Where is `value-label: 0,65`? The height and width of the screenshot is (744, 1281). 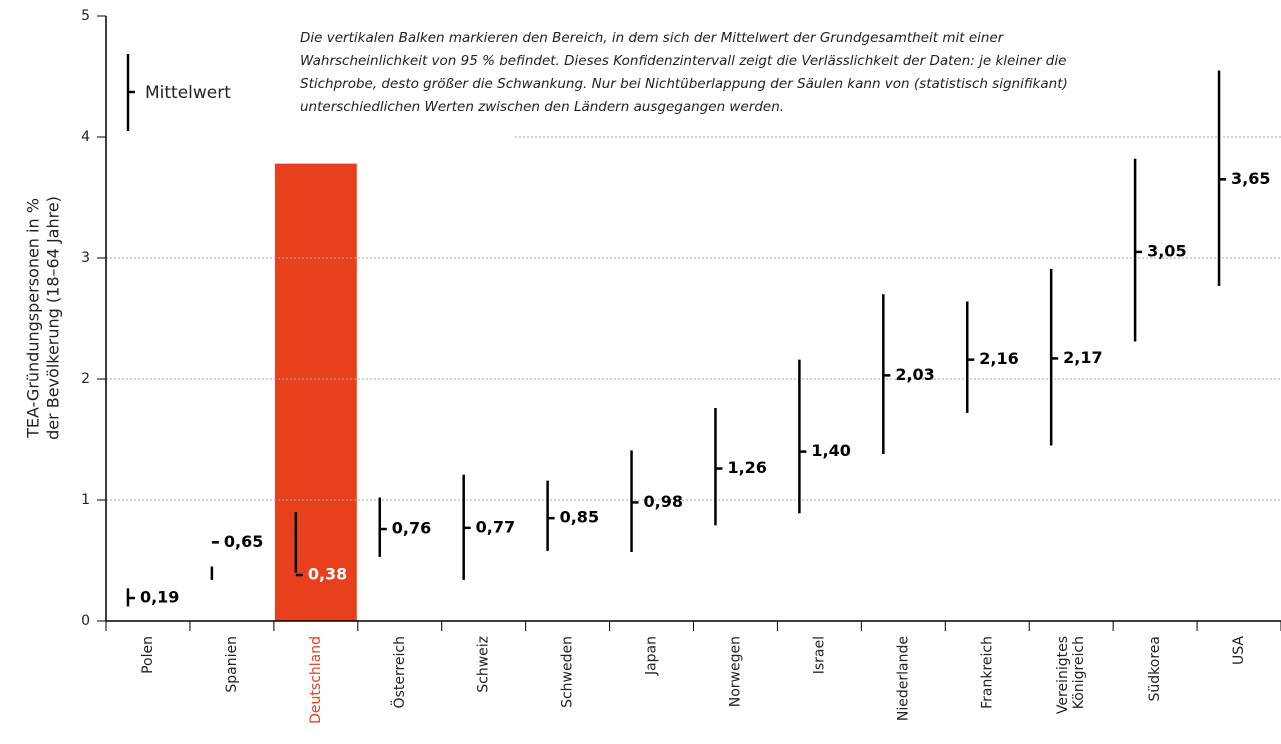 value-label: 0,65 is located at coordinates (243, 541).